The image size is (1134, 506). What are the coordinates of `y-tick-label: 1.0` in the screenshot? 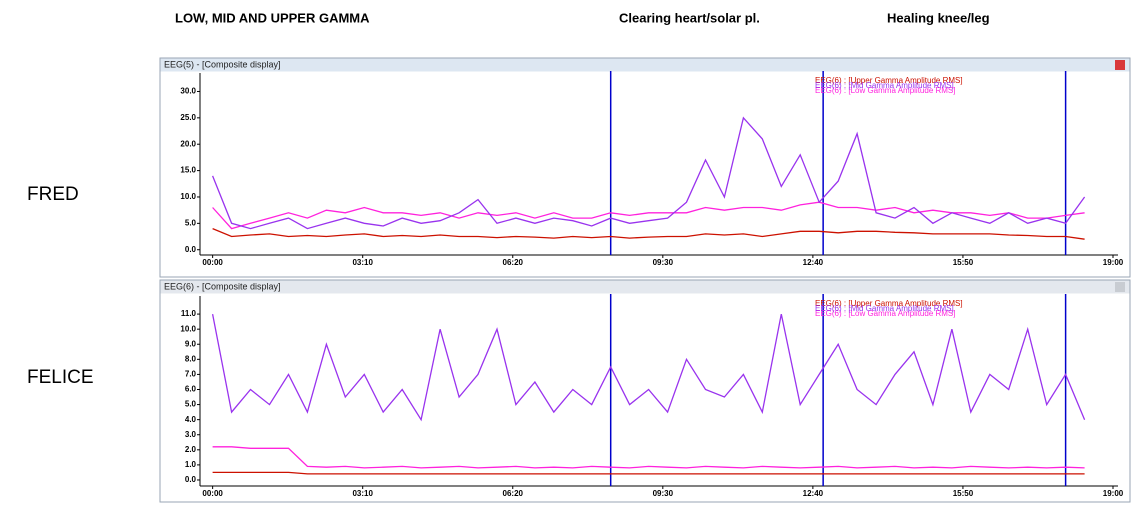 It's located at (191, 464).